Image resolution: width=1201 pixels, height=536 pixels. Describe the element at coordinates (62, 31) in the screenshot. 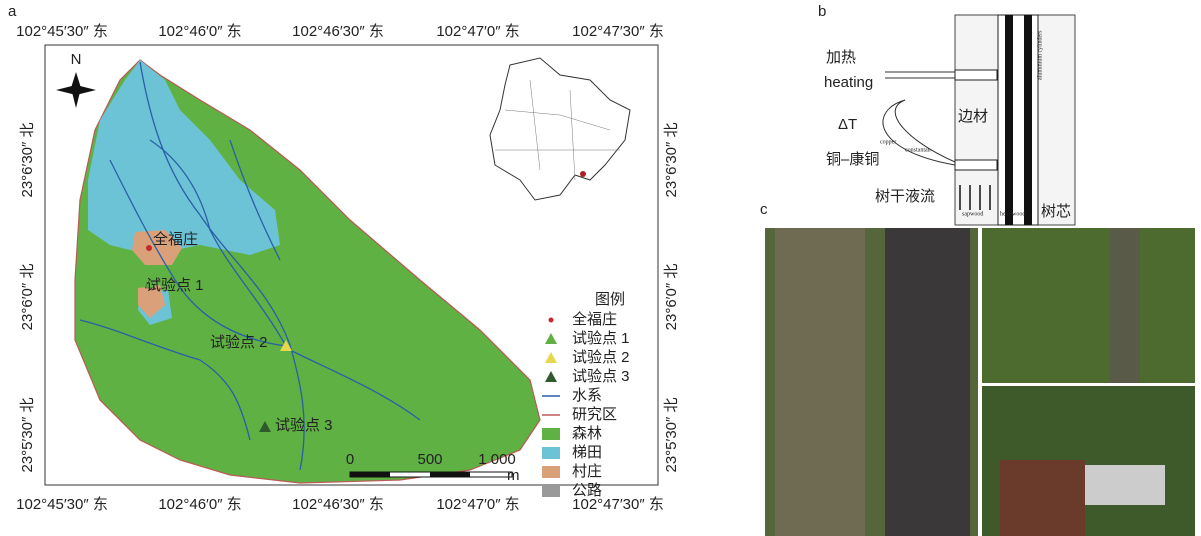

I see `top-tick-label: 102°45′30″ 东` at that location.